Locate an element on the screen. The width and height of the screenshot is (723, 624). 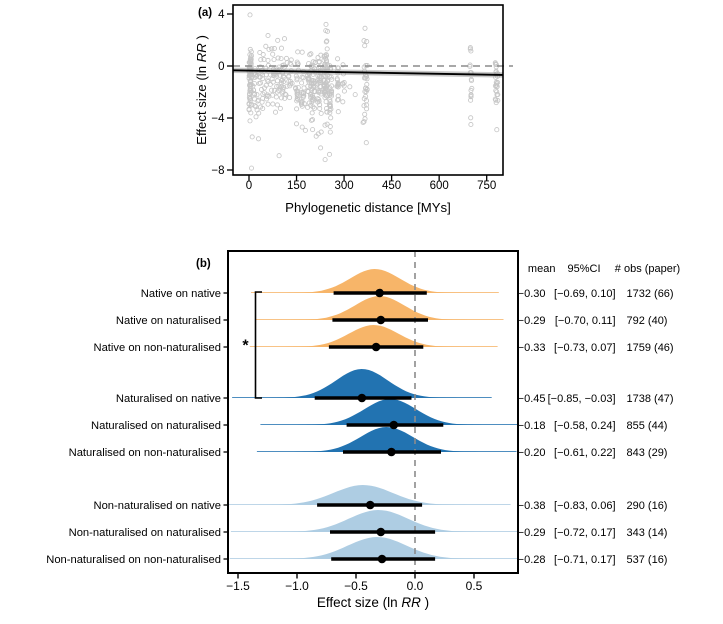
x-tick-label: −1.0 is located at coordinates (297, 586).